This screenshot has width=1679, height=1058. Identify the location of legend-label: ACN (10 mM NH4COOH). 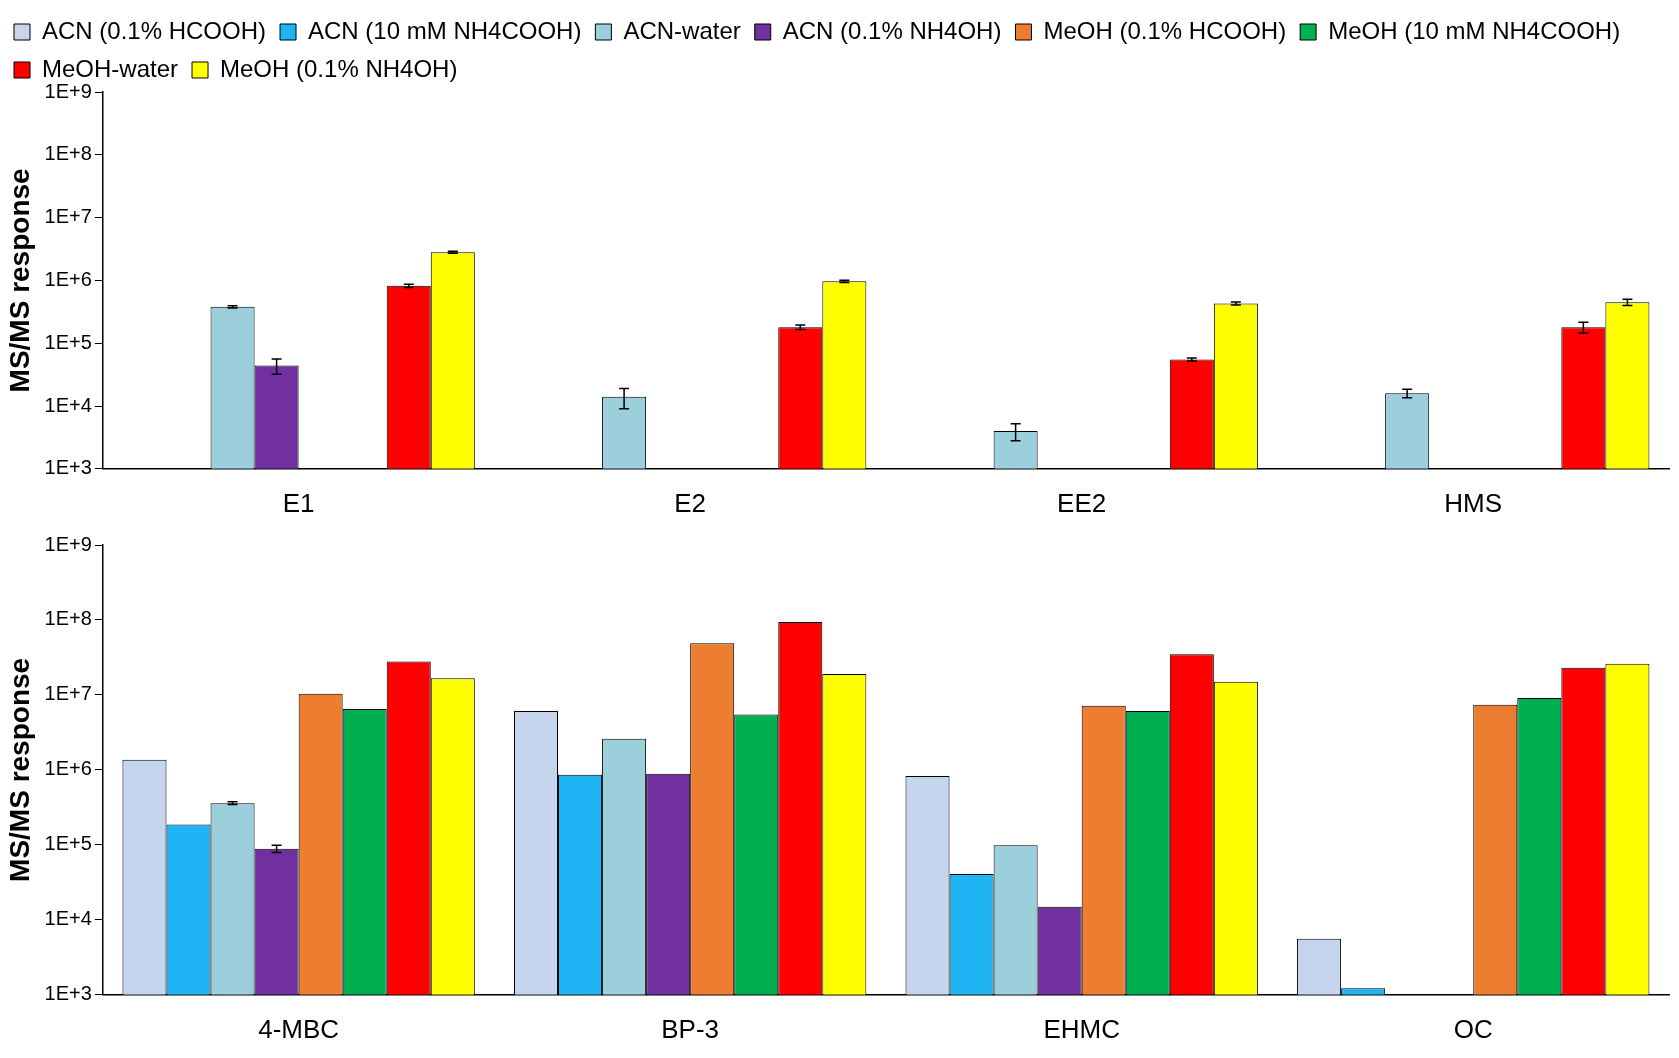
(445, 30).